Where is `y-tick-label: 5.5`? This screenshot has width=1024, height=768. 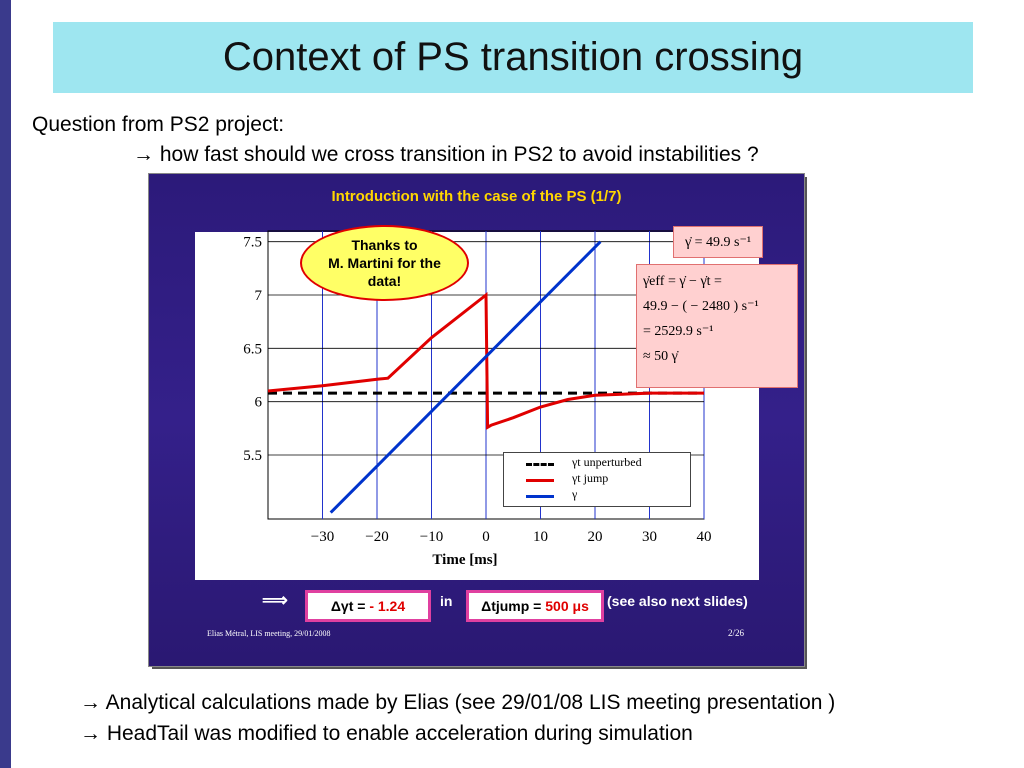
y-tick-label: 5.5 is located at coordinates (252, 456).